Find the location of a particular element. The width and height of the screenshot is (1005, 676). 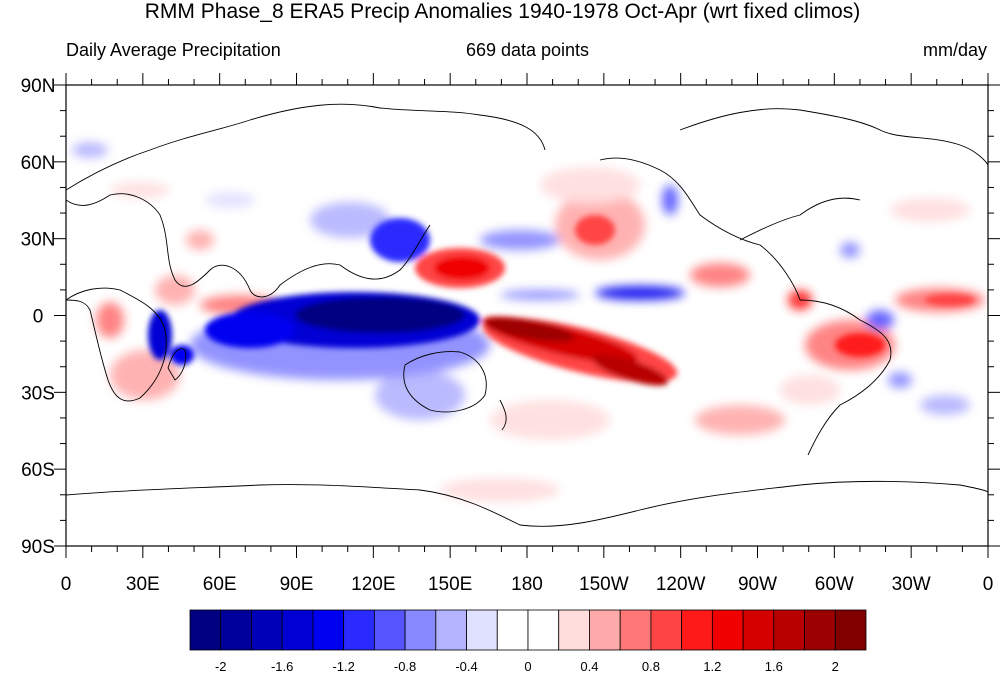

colorbar-tick-label: -1.2 is located at coordinates (343, 666).